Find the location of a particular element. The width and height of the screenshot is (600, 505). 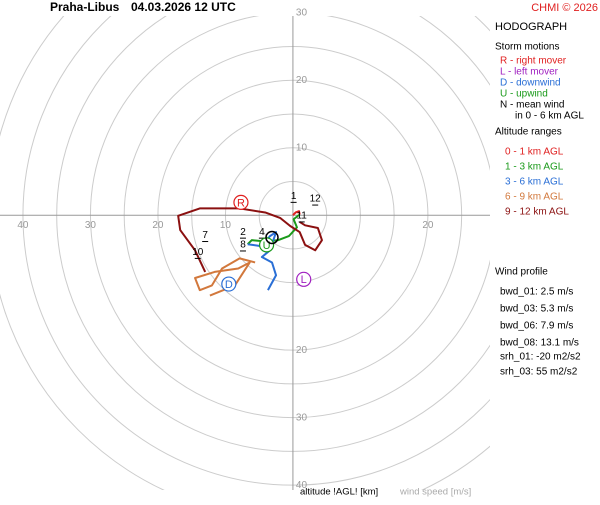

storm-title: Storm motions is located at coordinates (527, 47).